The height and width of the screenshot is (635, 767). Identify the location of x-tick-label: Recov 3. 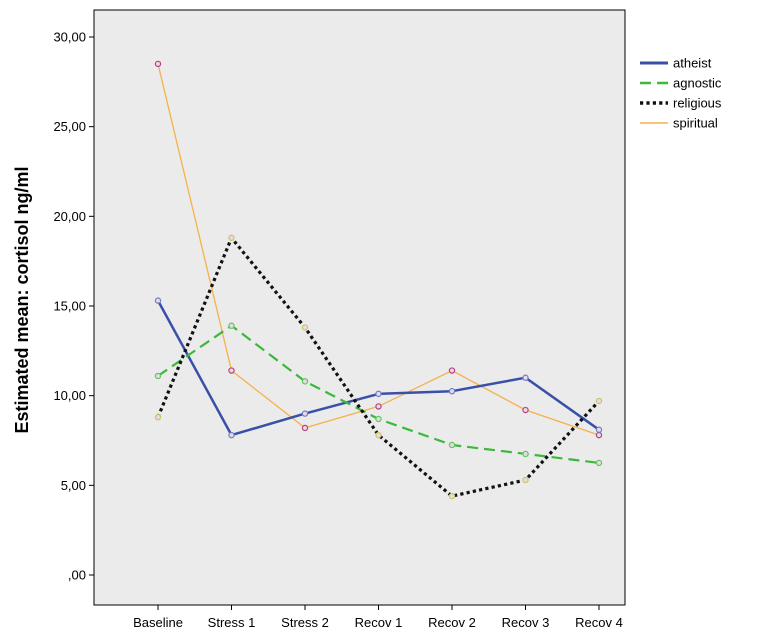
(526, 622).